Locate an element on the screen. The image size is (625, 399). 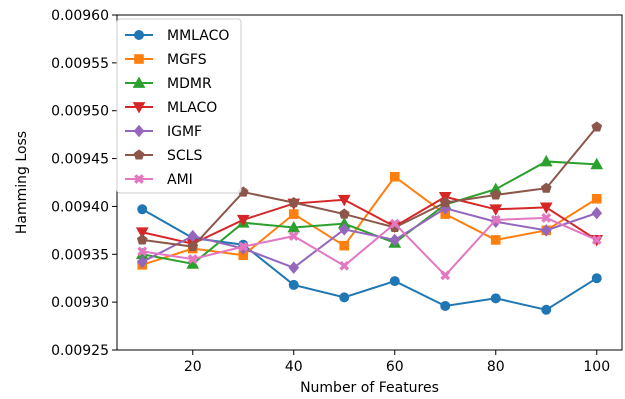
legend-item: SCLS is located at coordinates (163, 156).